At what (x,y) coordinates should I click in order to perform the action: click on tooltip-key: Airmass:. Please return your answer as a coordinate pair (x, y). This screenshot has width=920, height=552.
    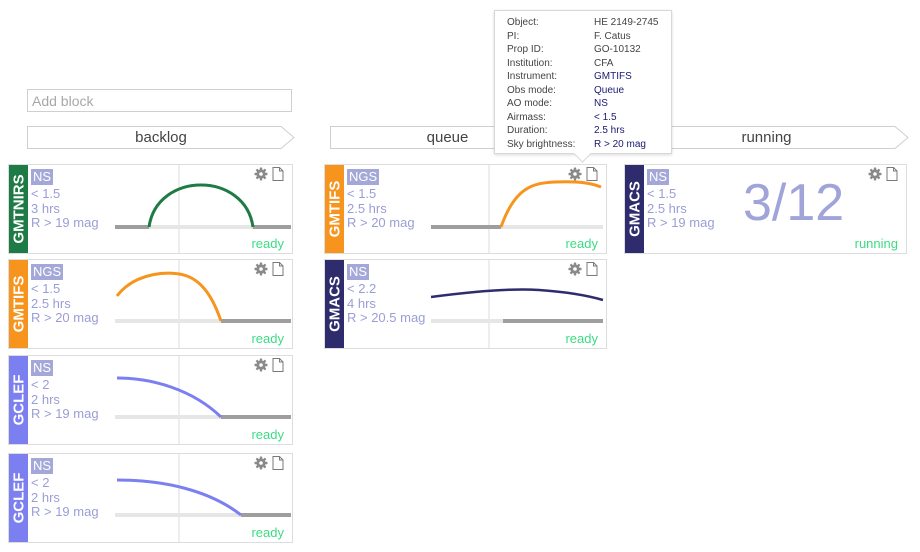
    Looking at the image, I should click on (526, 117).